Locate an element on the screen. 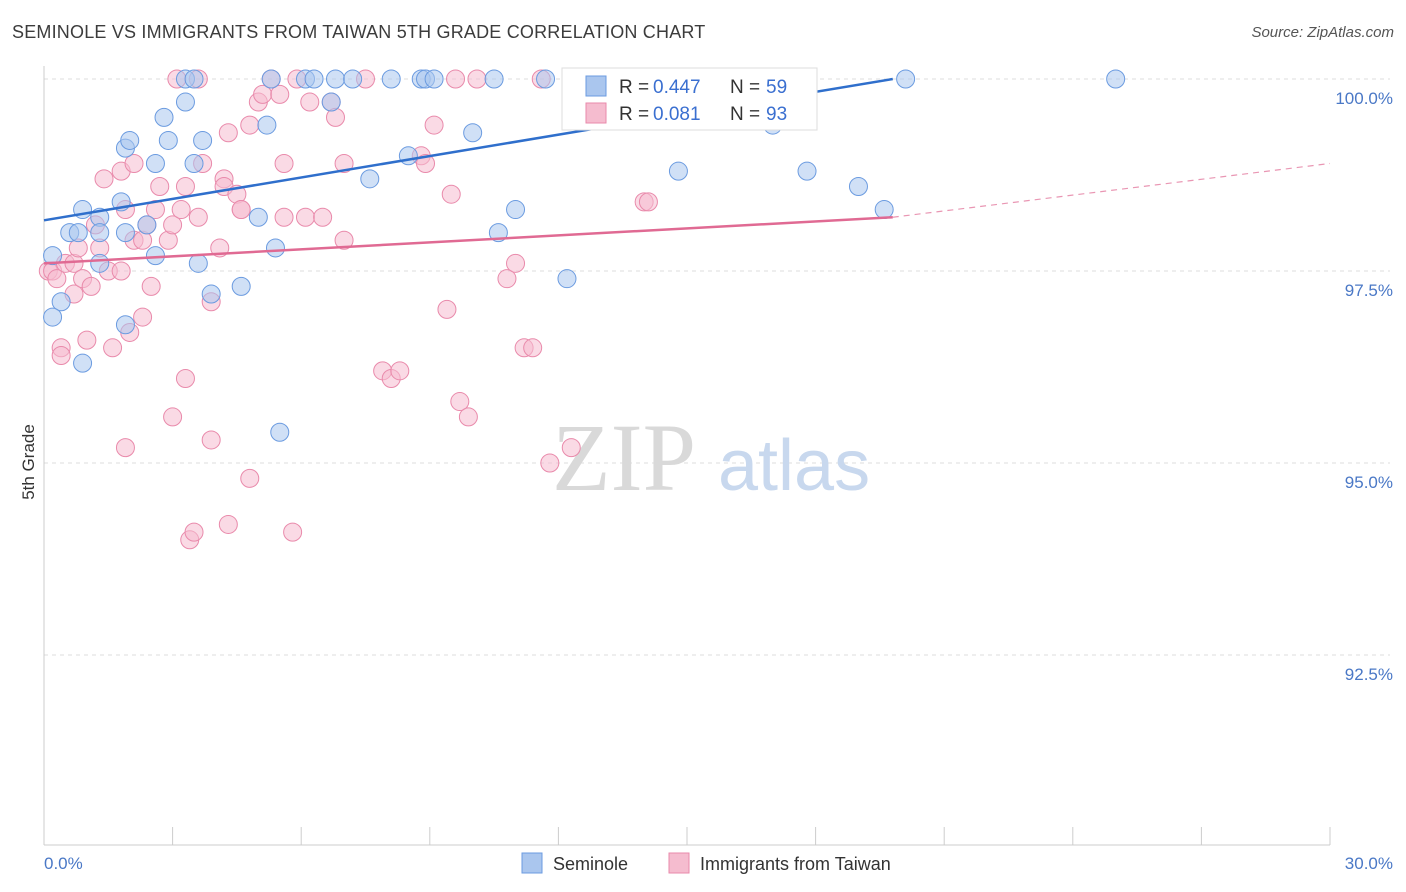  bottom-legend-label-taiwan: Immigrants from Taiwan is located at coordinates (795, 864).